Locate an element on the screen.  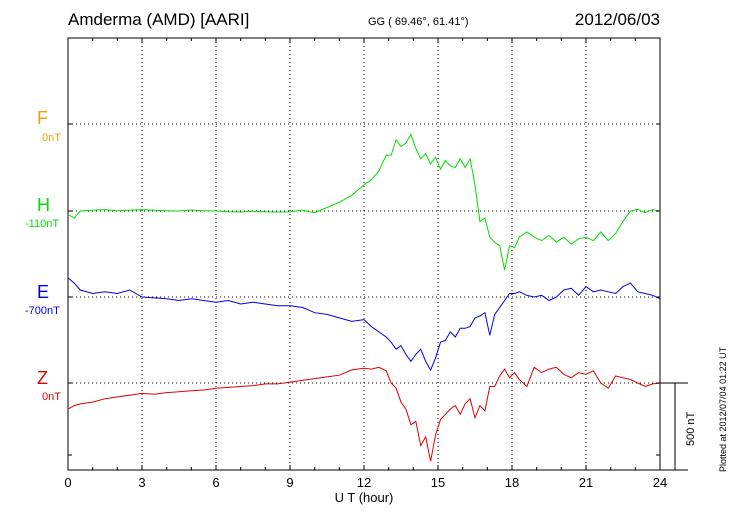
station-title: Amderma (AMD) [AARI] is located at coordinates (159, 19).